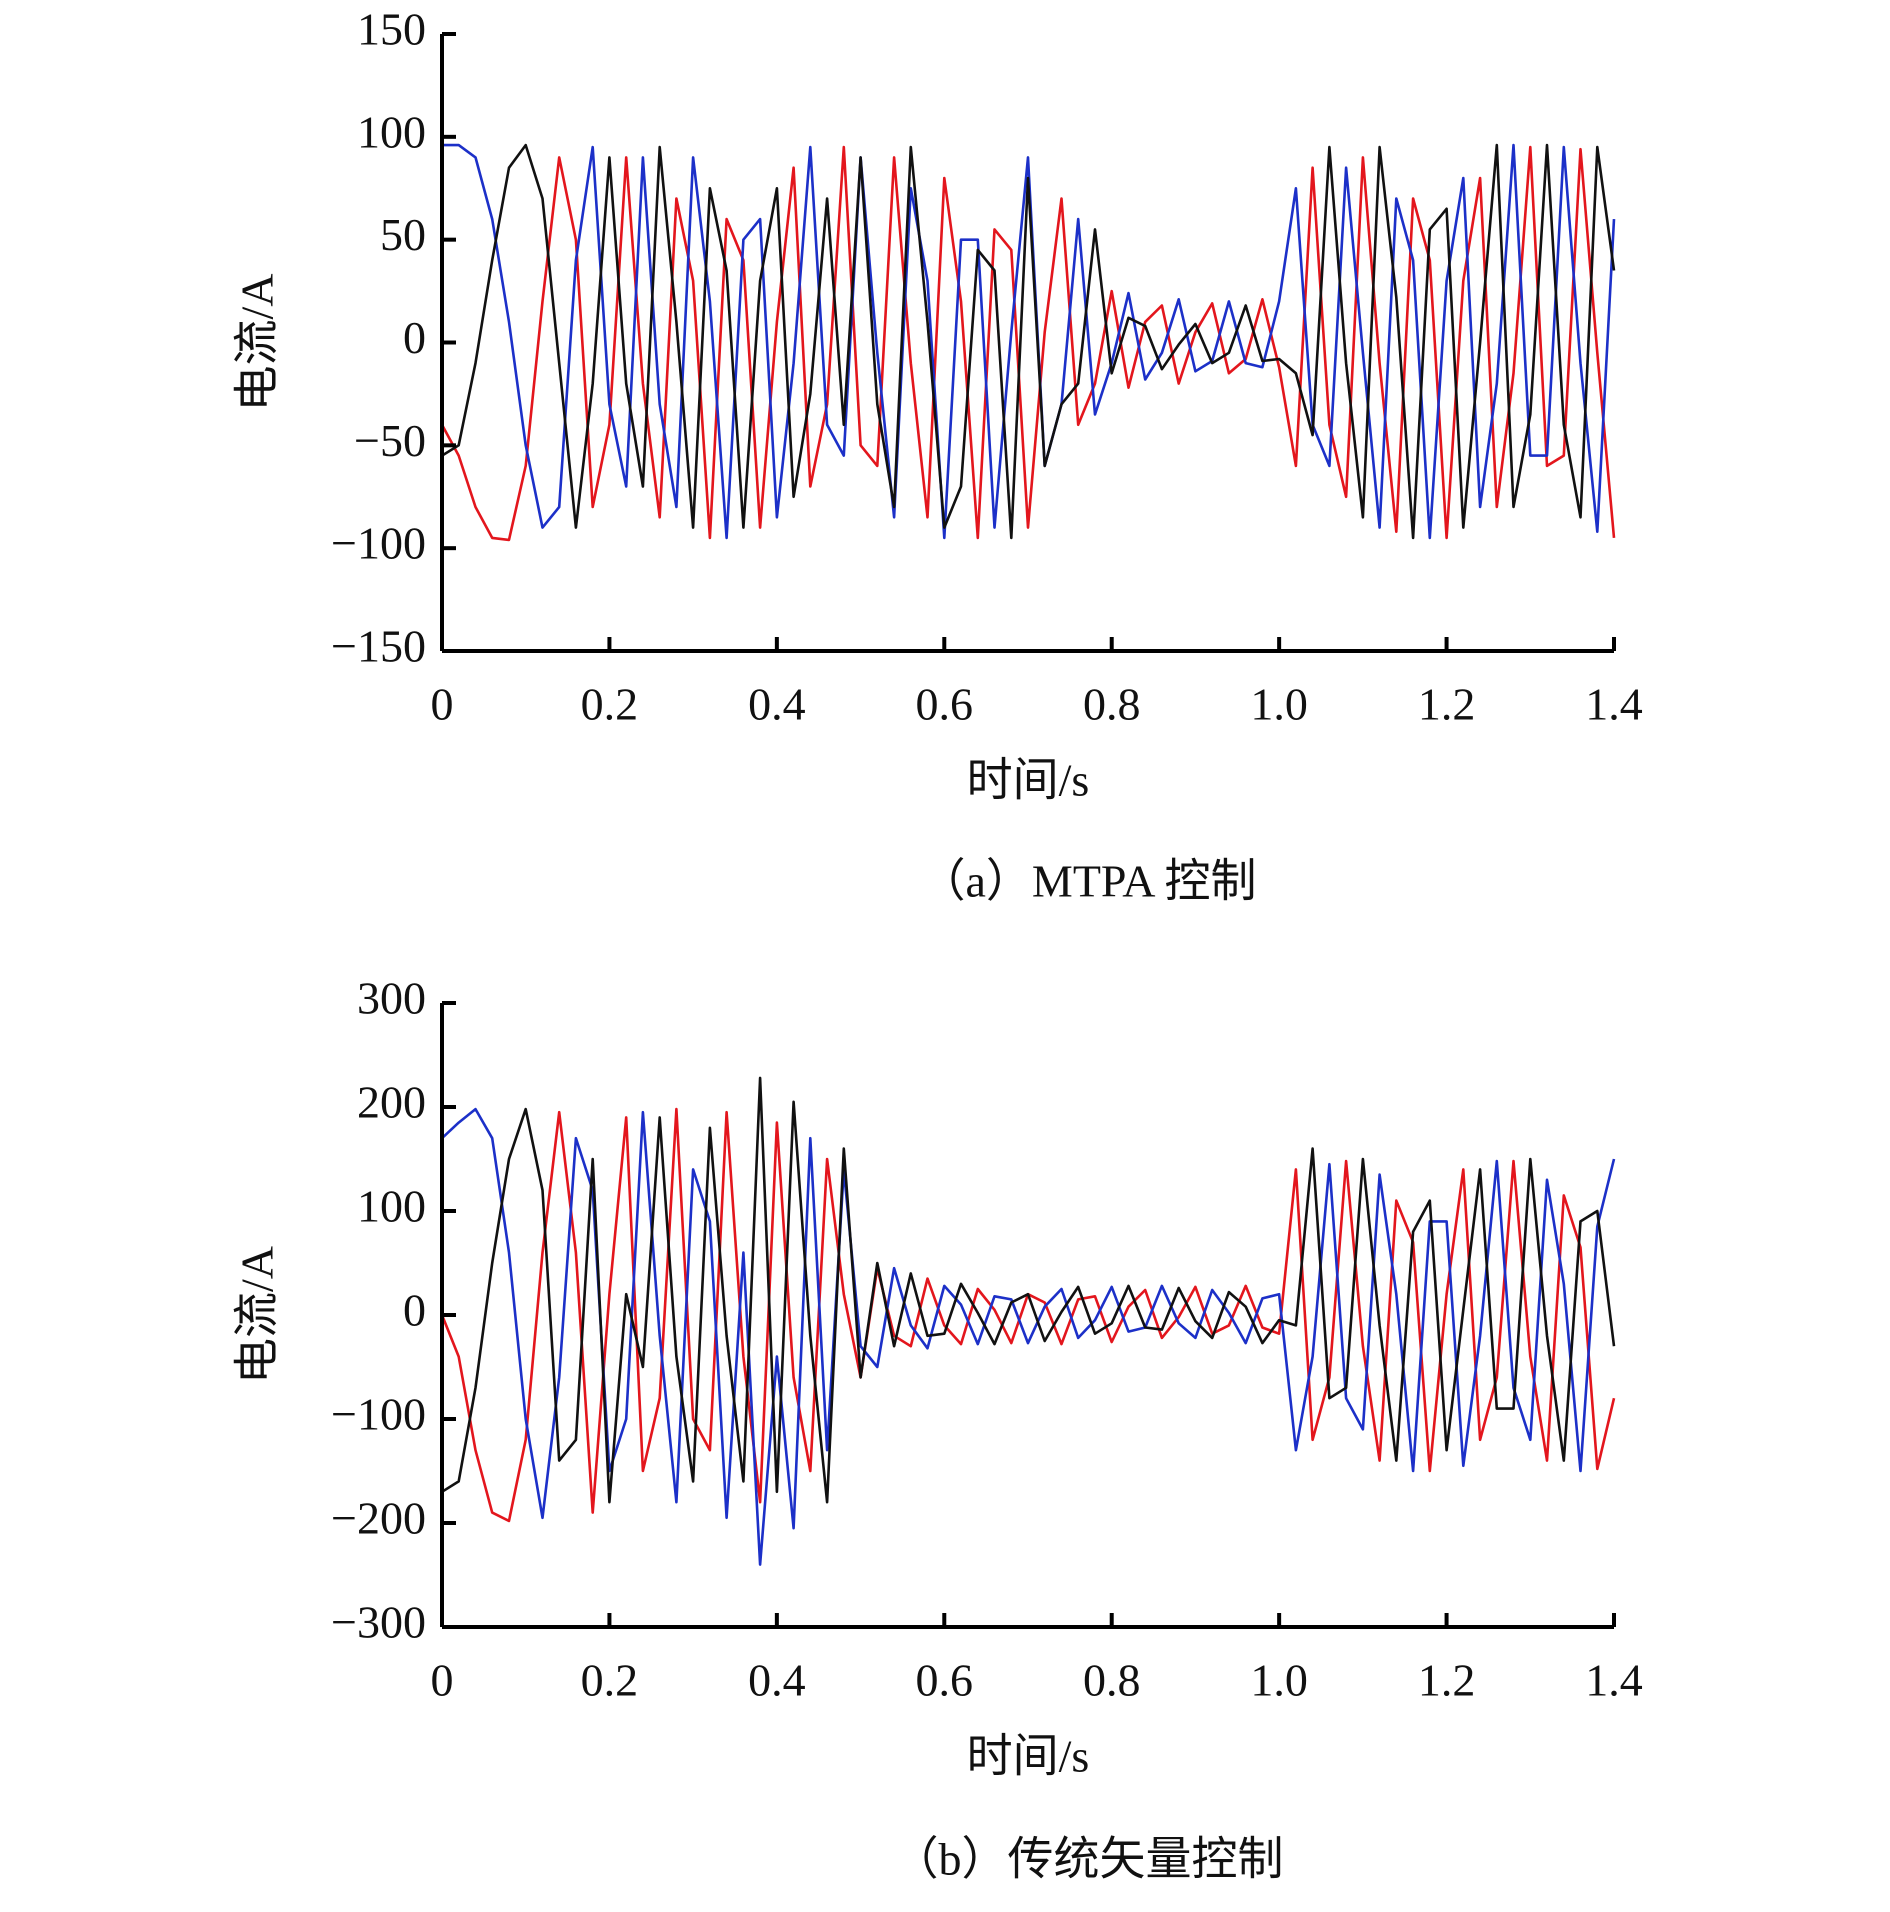 The image size is (1890, 1912). Describe the element at coordinates (403, 234) in the screenshot. I see `y-tick-label: 50` at that location.